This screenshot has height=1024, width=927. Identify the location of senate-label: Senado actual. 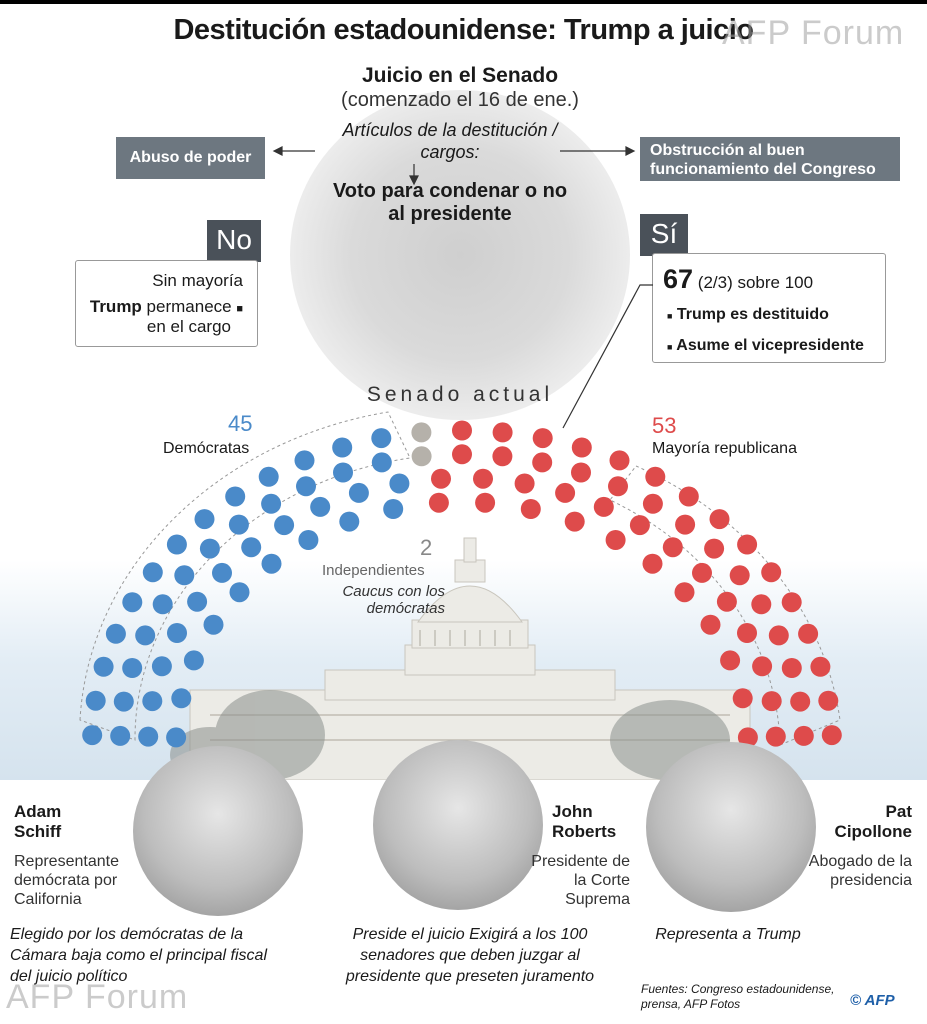
(460, 394).